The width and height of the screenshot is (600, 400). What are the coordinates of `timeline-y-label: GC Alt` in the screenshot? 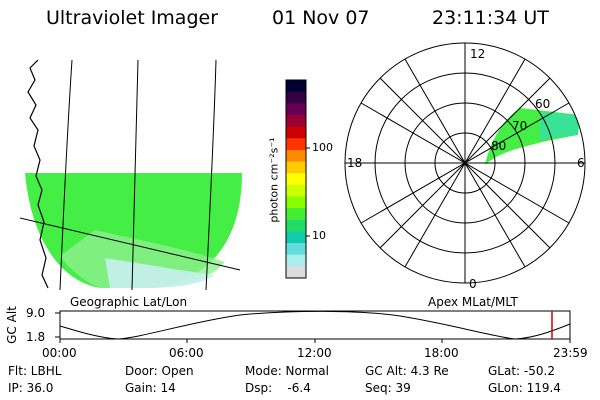 It's located at (12, 325).